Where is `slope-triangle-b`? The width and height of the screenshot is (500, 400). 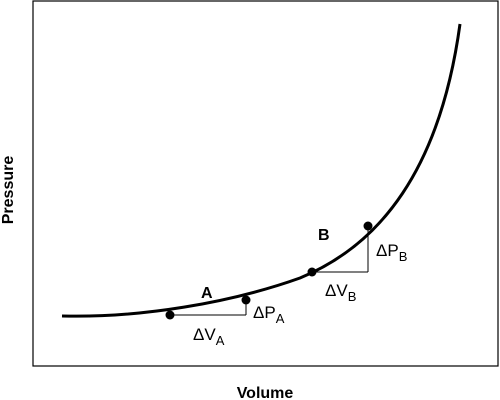
slope-triangle-b is located at coordinates (340, 249).